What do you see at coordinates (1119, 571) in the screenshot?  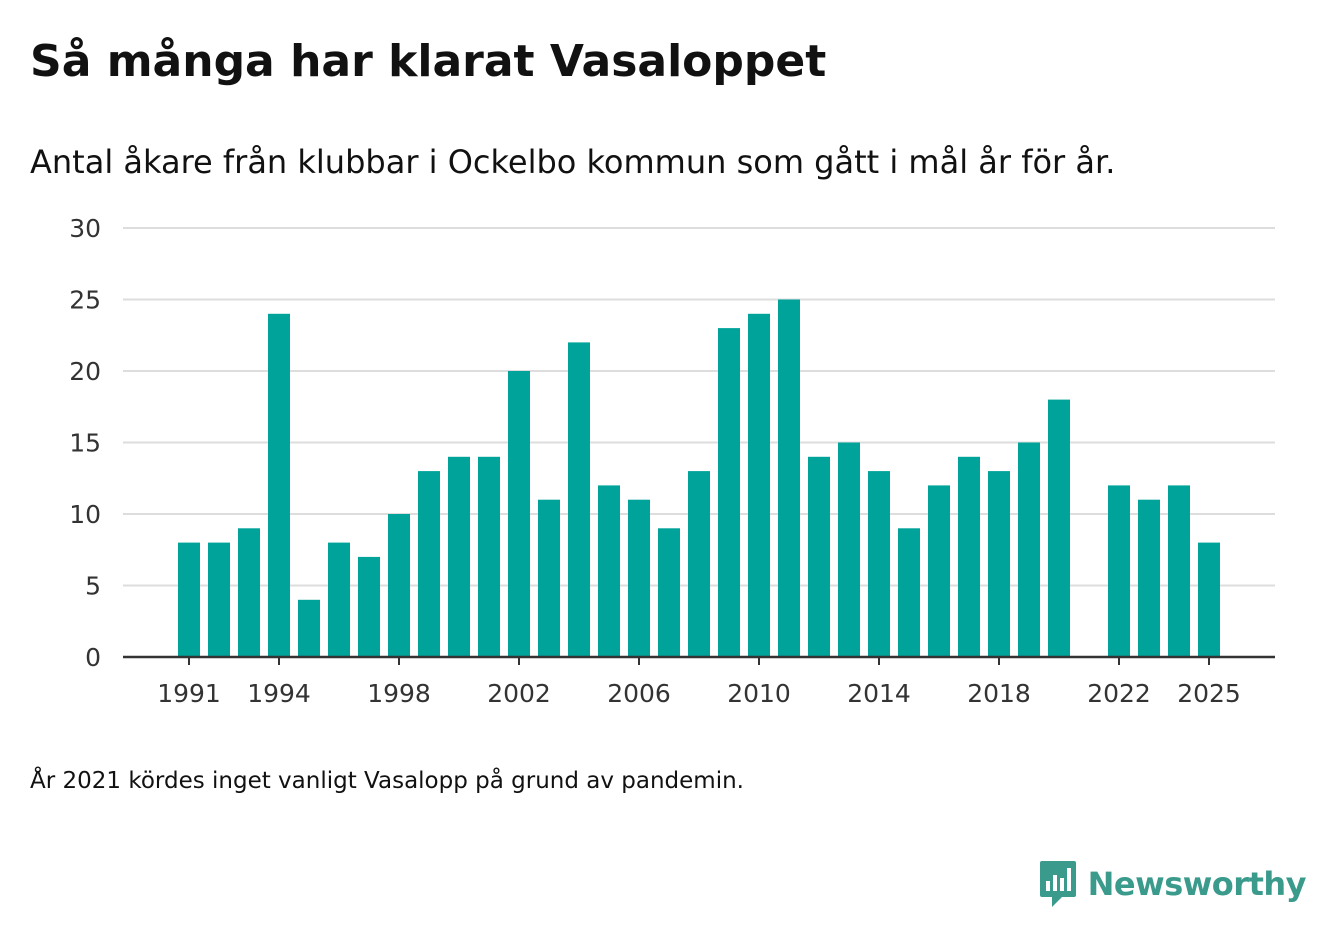 I see `bar-2022` at bounding box center [1119, 571].